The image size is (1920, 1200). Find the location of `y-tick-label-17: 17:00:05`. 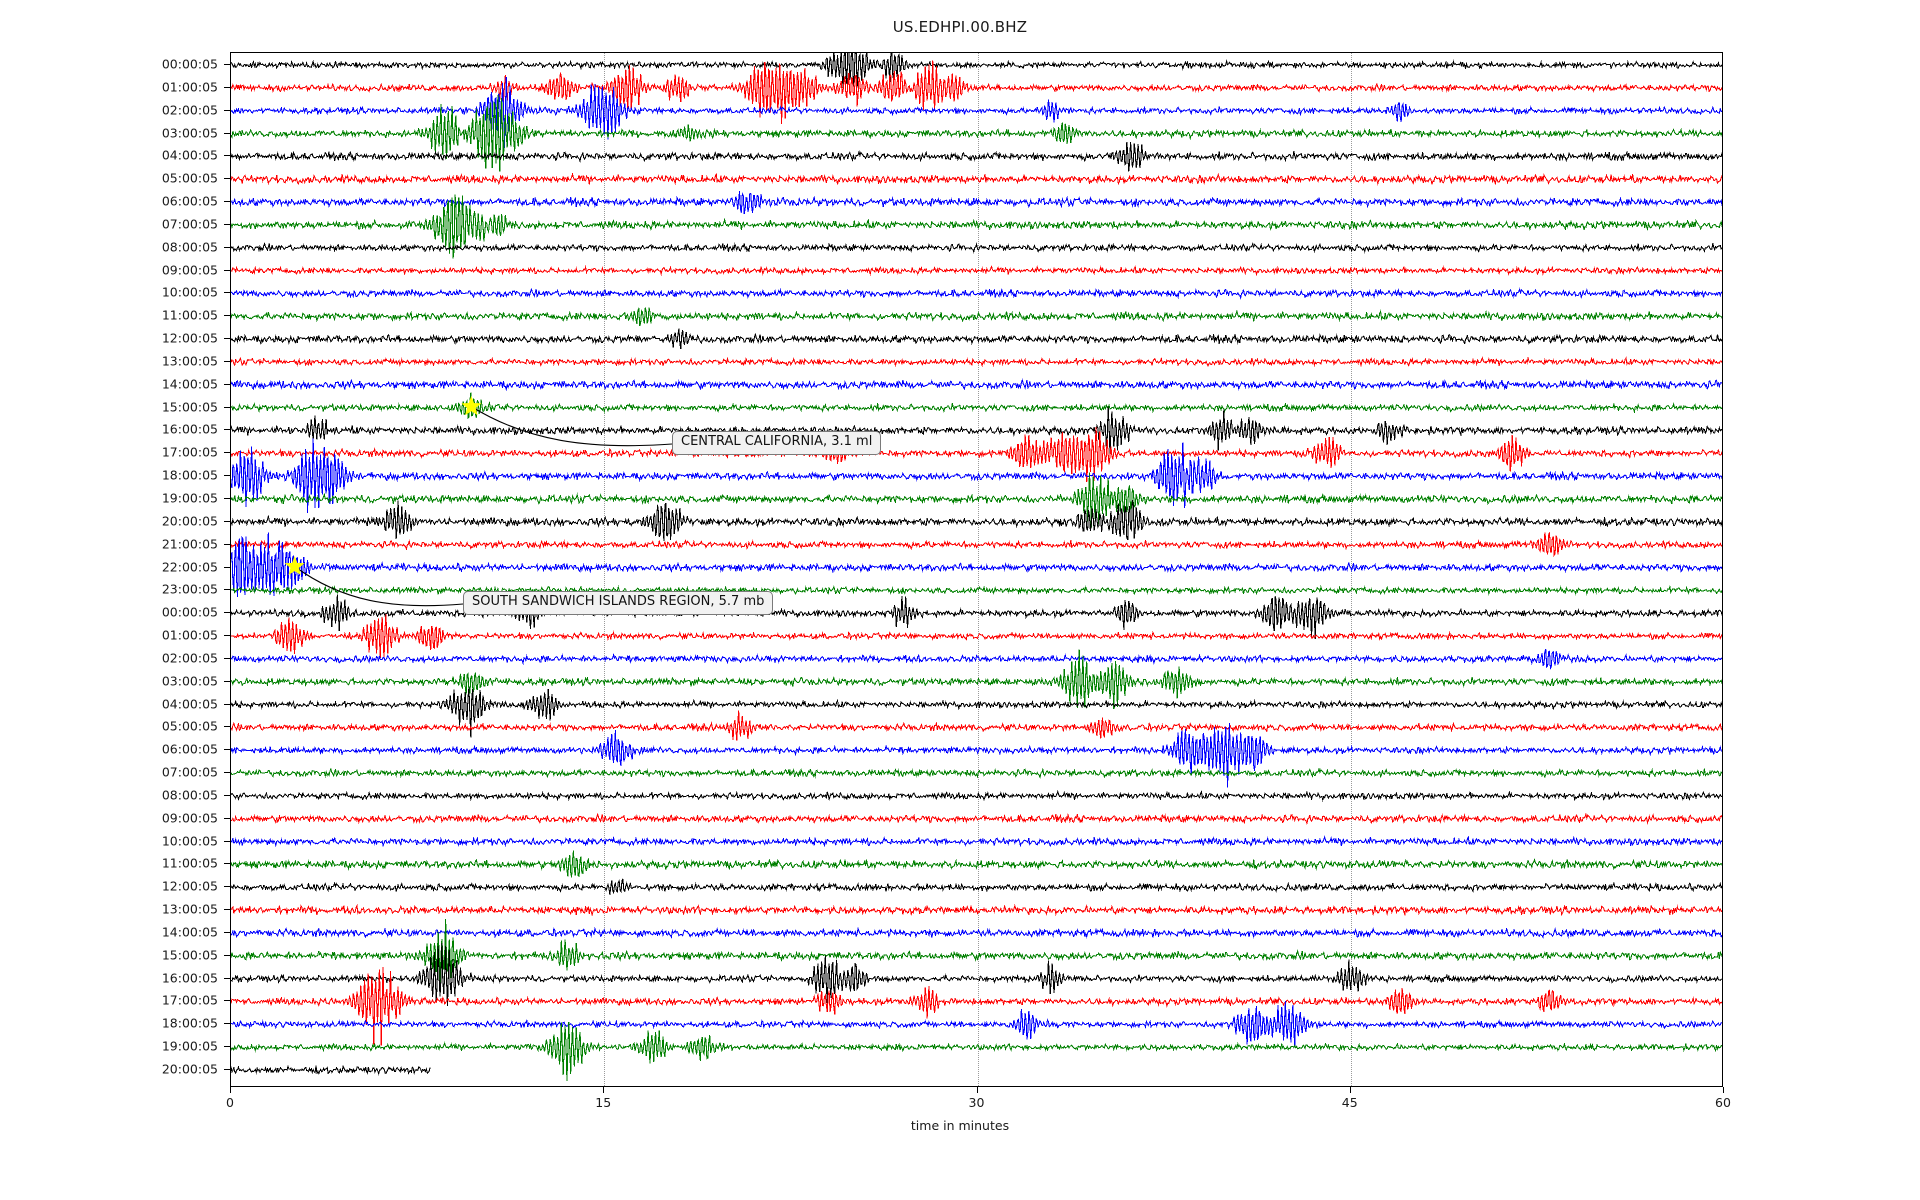

y-tick-label-17: 17:00:05 is located at coordinates (189, 452).